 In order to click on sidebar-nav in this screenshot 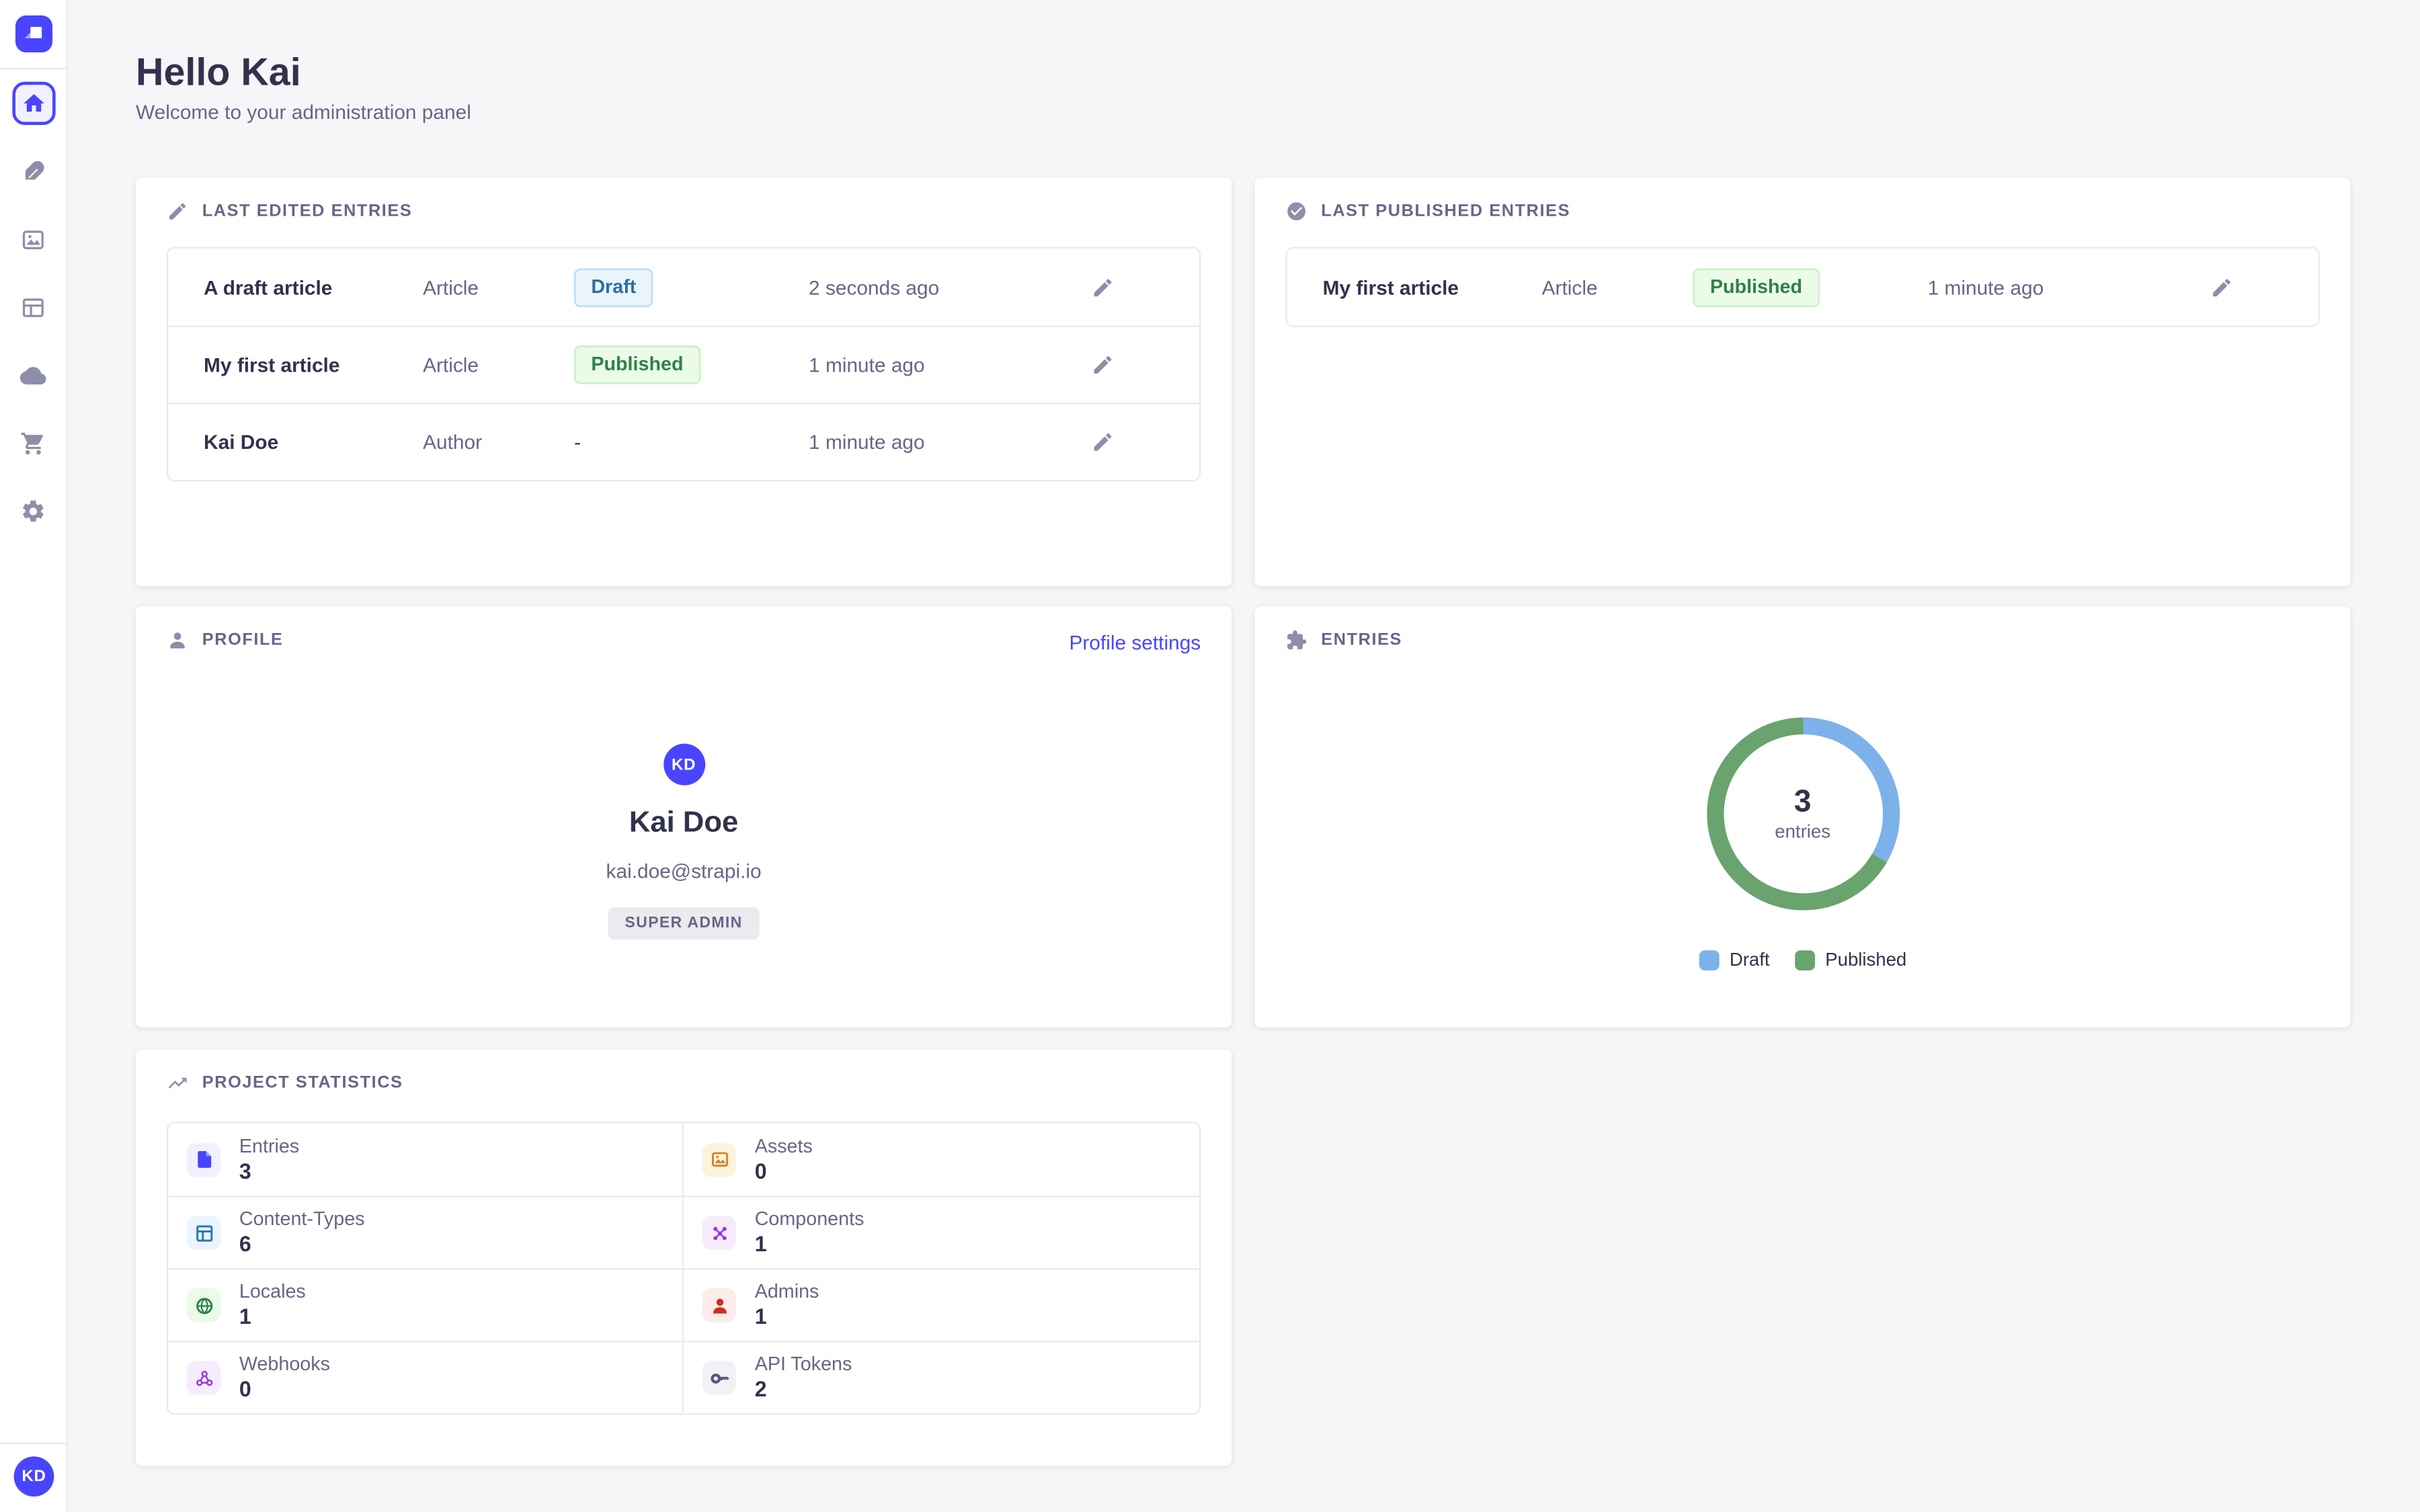, I will do `click(33, 306)`.